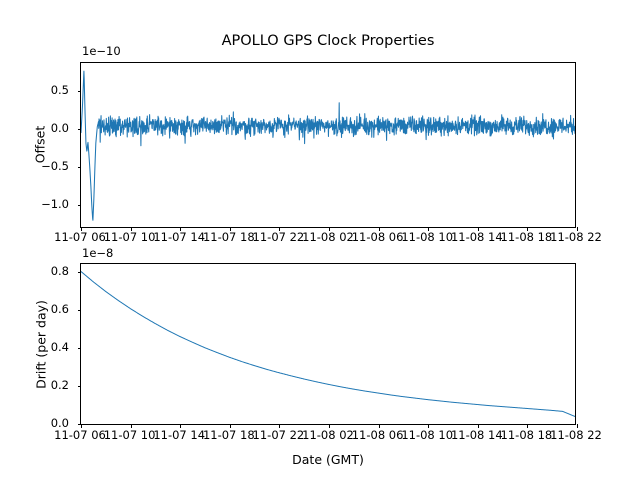 The width and height of the screenshot is (640, 480). Describe the element at coordinates (328, 41) in the screenshot. I see `chart-title: APOLLO GPS Clock Properties` at that location.